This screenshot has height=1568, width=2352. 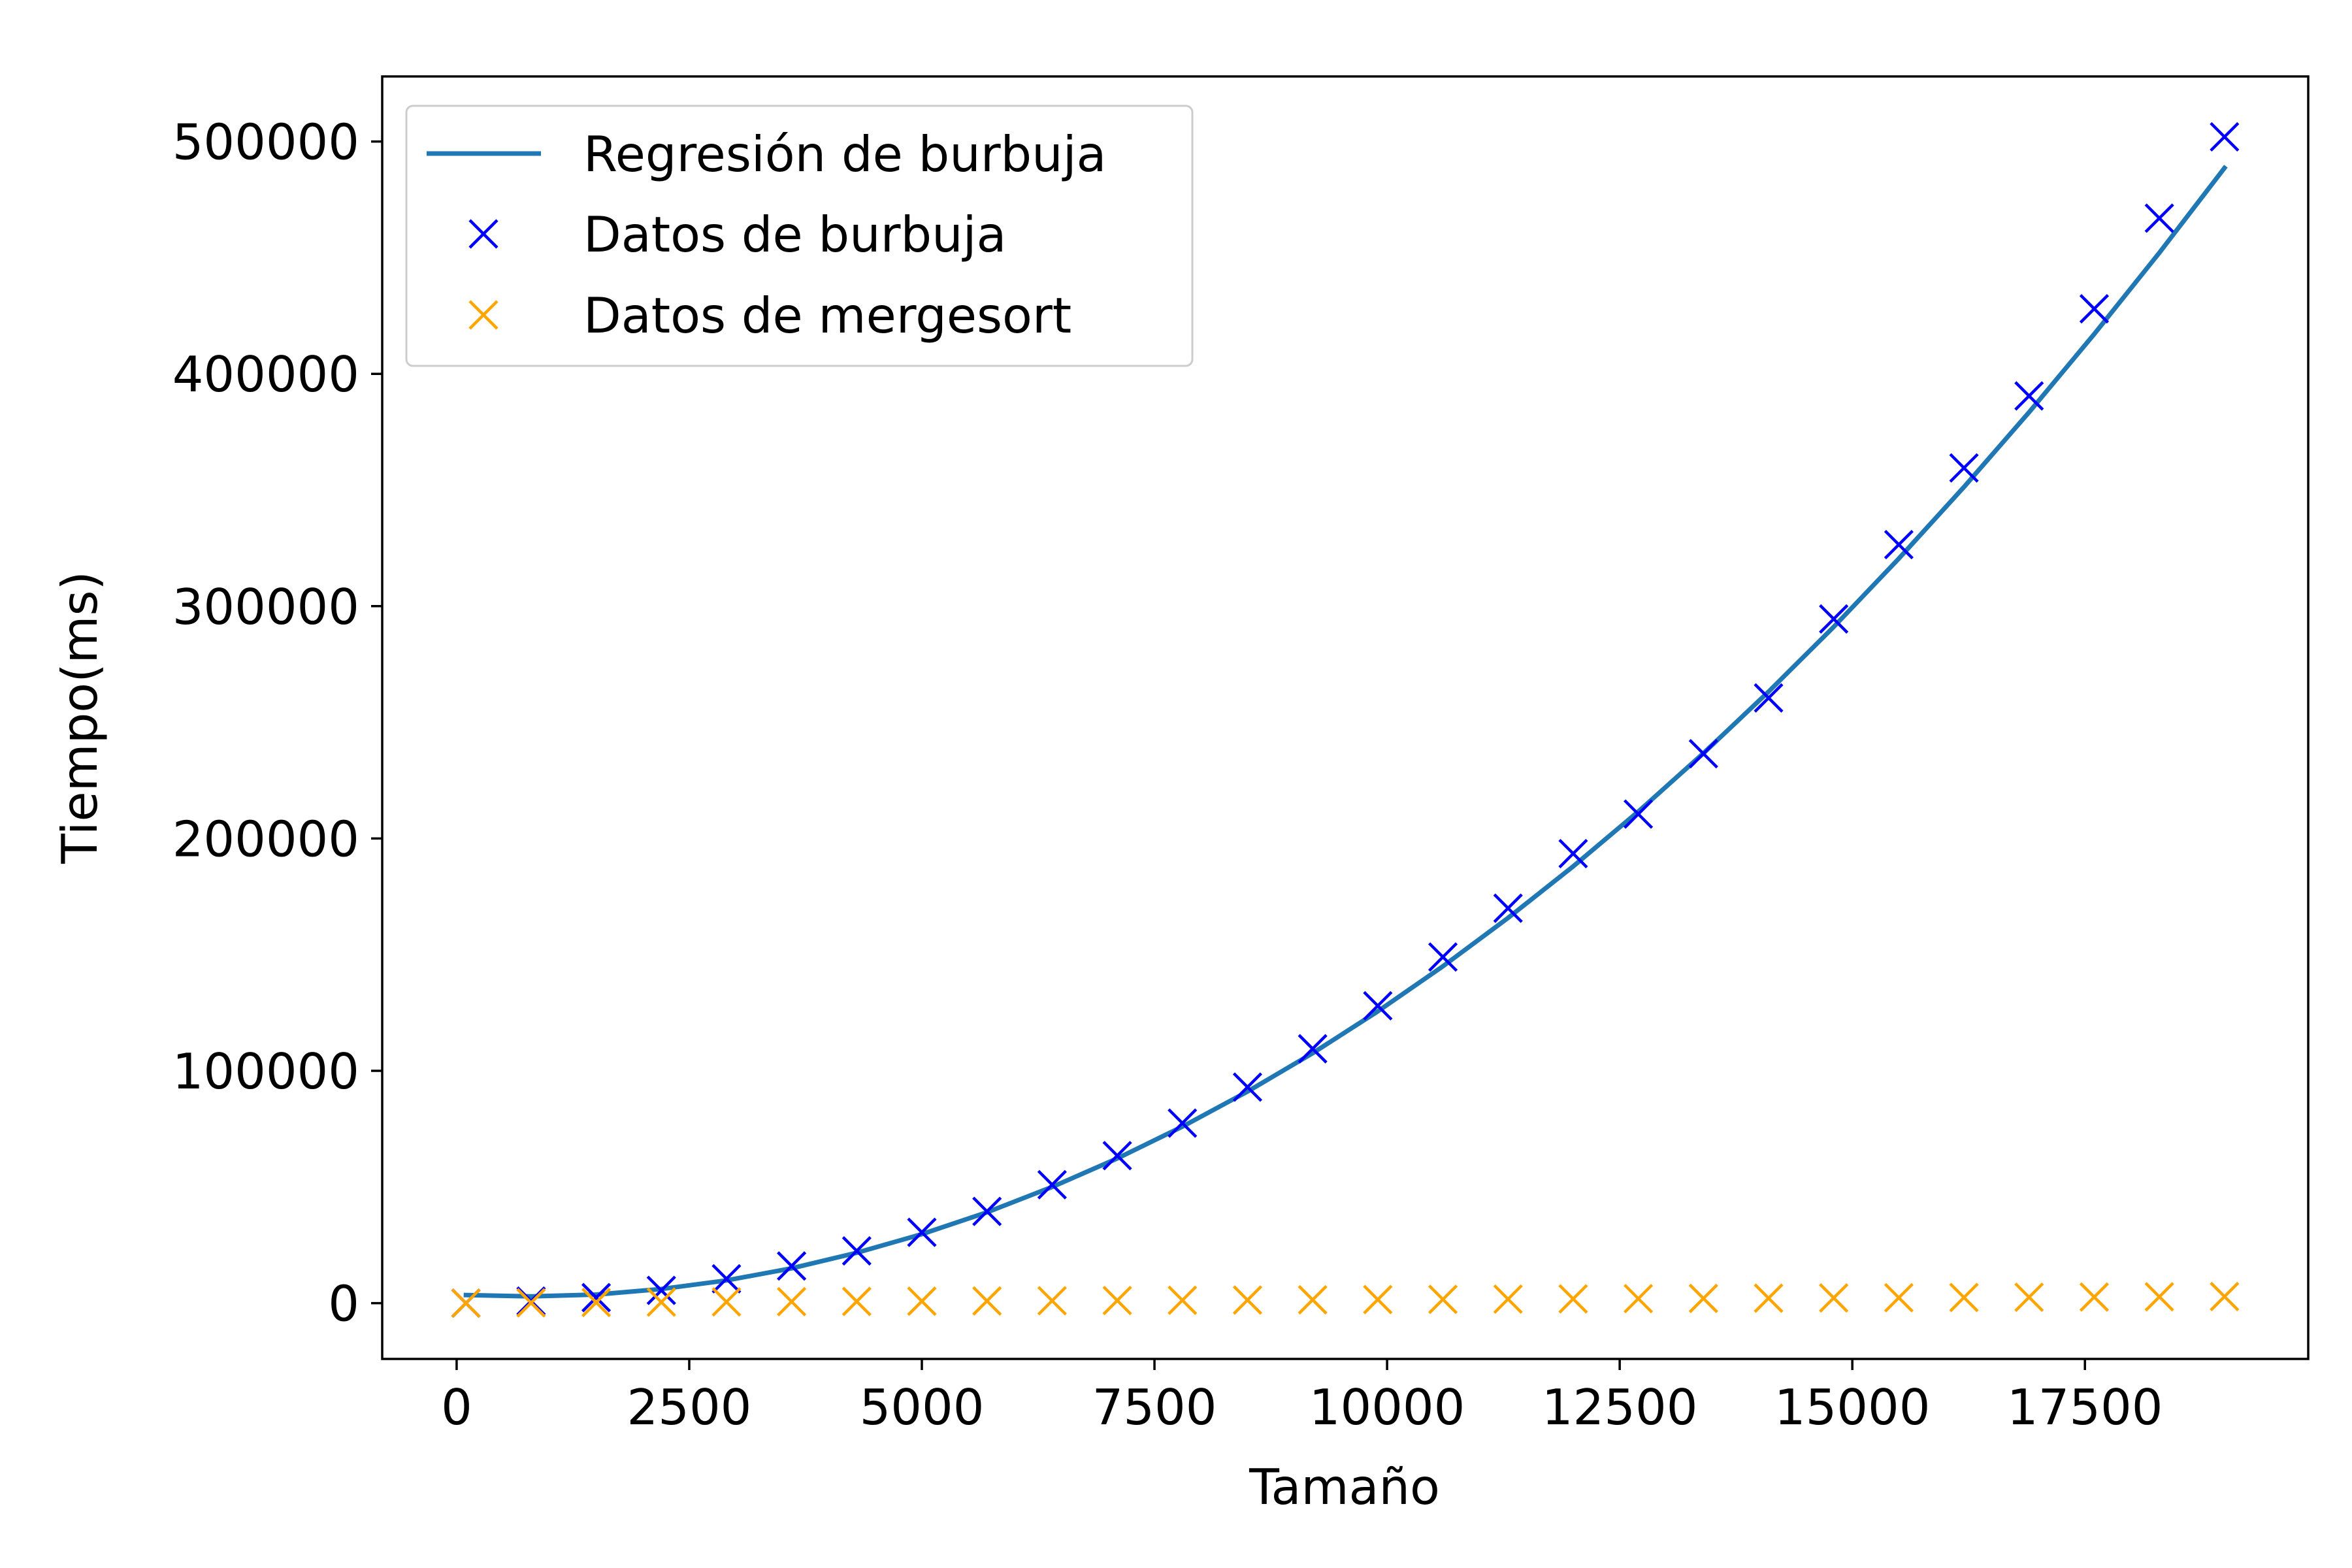 What do you see at coordinates (265, 1071) in the screenshot?
I see `y-tick-label: 100000` at bounding box center [265, 1071].